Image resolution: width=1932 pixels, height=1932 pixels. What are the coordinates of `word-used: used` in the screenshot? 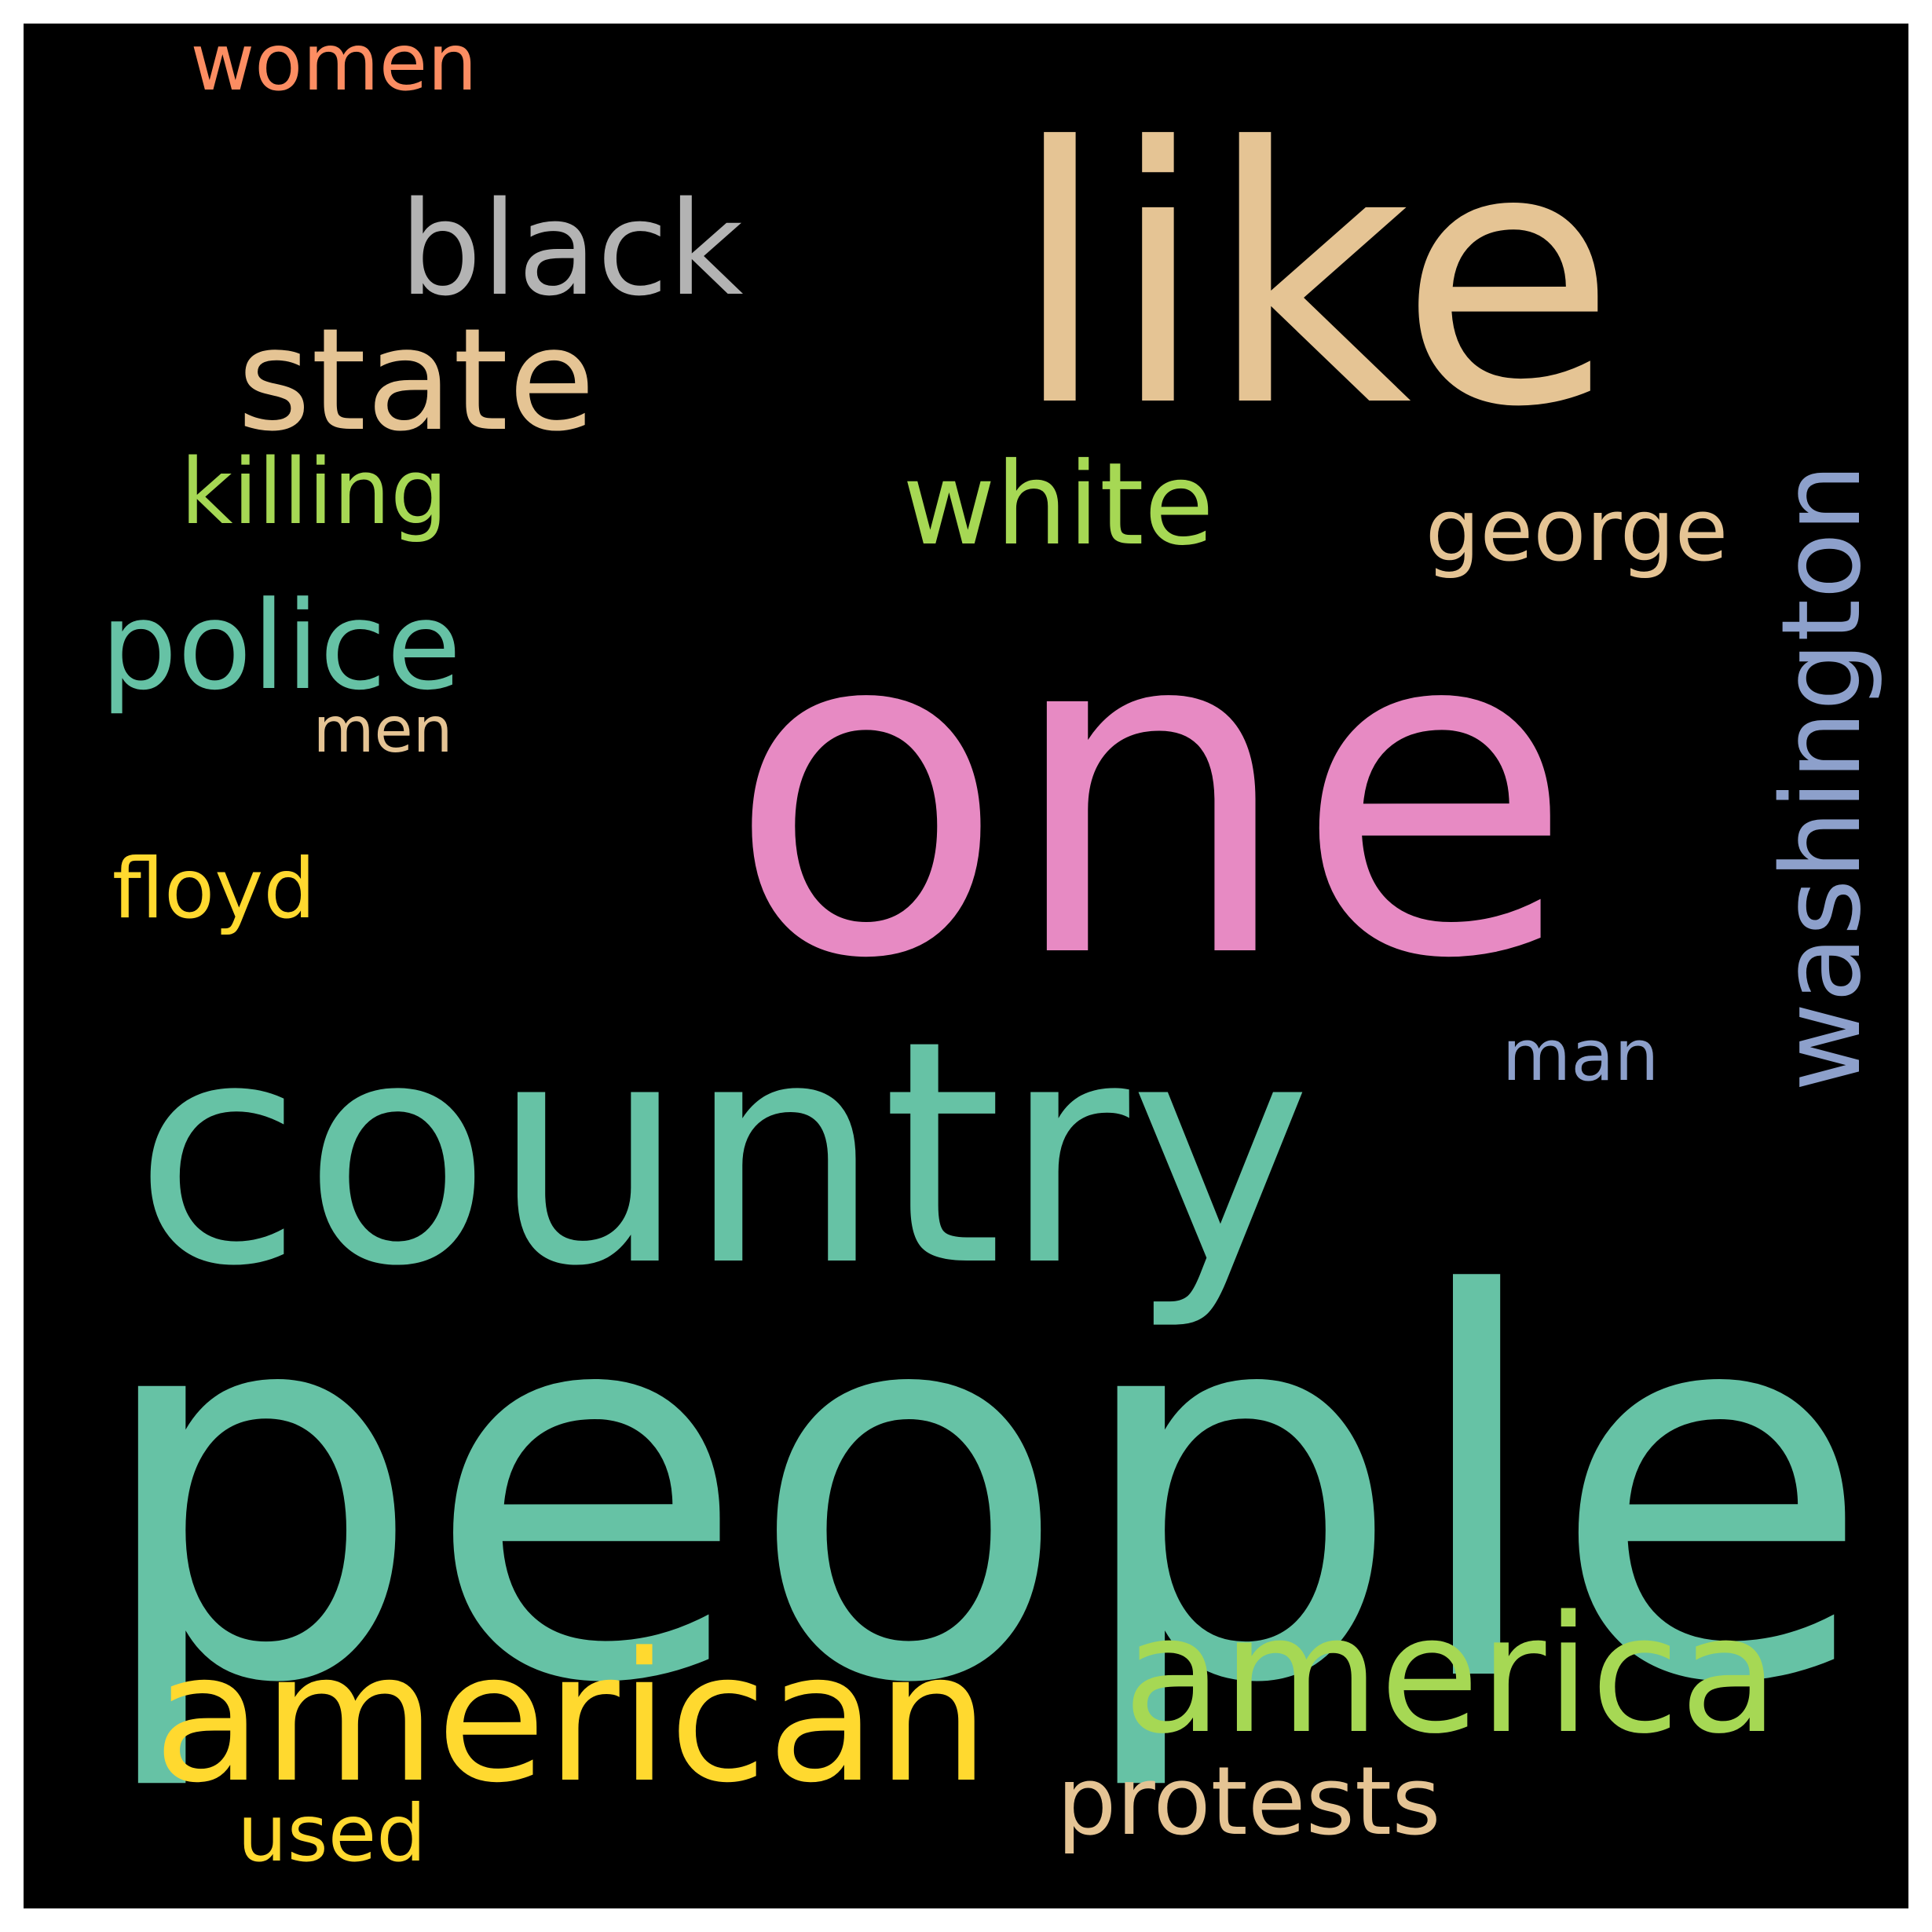 It's located at (332, 1833).